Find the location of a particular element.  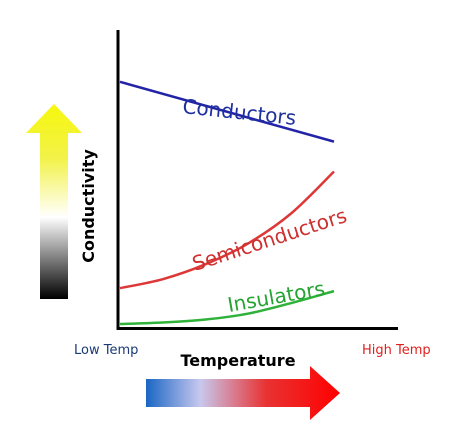

low-temp-label: Low Temp is located at coordinates (106, 350).